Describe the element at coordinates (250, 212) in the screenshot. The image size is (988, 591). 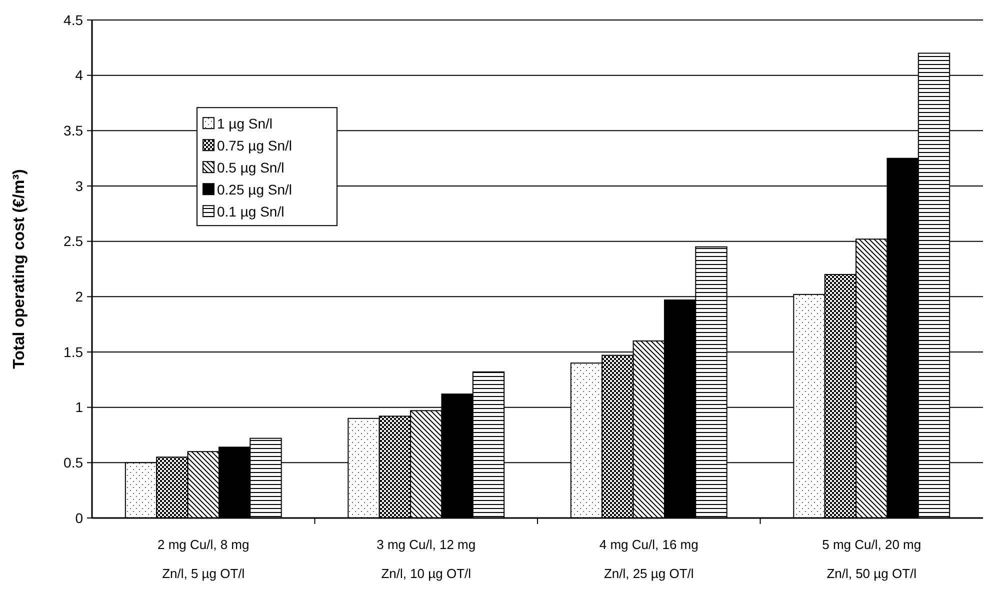
I see `legend-label: 0.1 µg Sn/l` at that location.